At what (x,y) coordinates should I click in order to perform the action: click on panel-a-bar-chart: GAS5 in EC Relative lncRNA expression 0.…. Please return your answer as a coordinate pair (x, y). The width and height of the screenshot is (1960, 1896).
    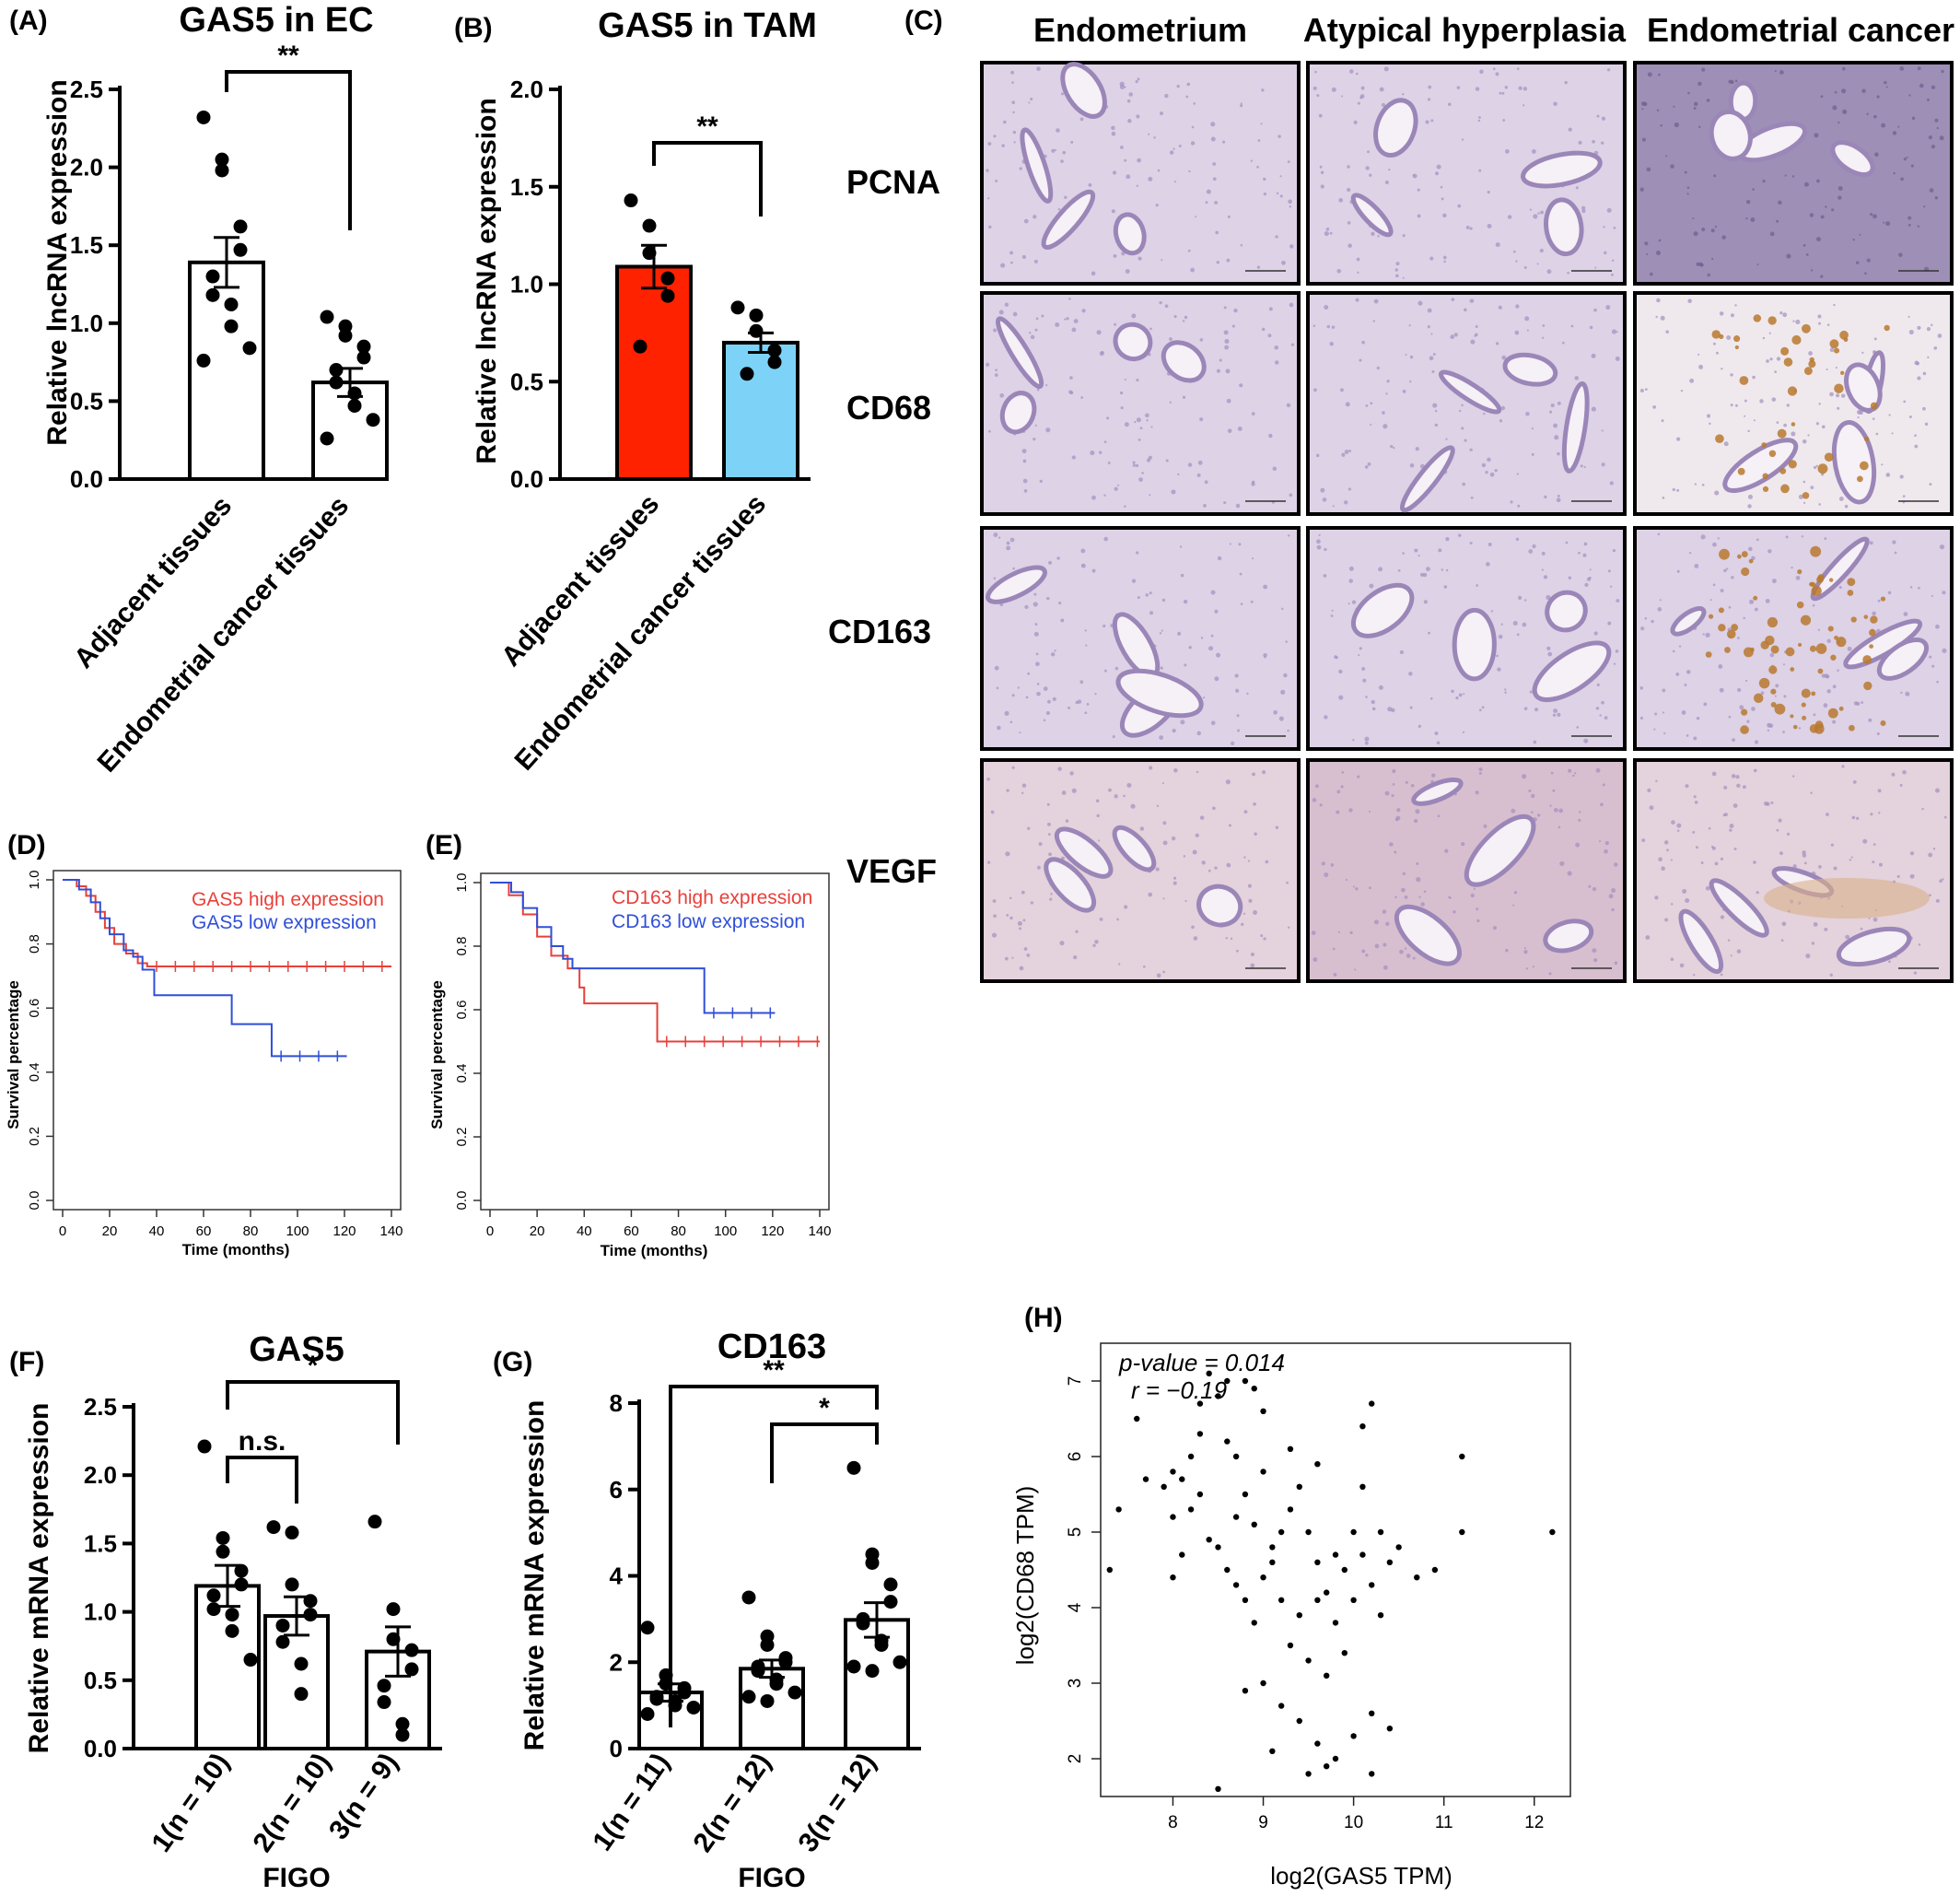
    Looking at the image, I should click on (215, 389).